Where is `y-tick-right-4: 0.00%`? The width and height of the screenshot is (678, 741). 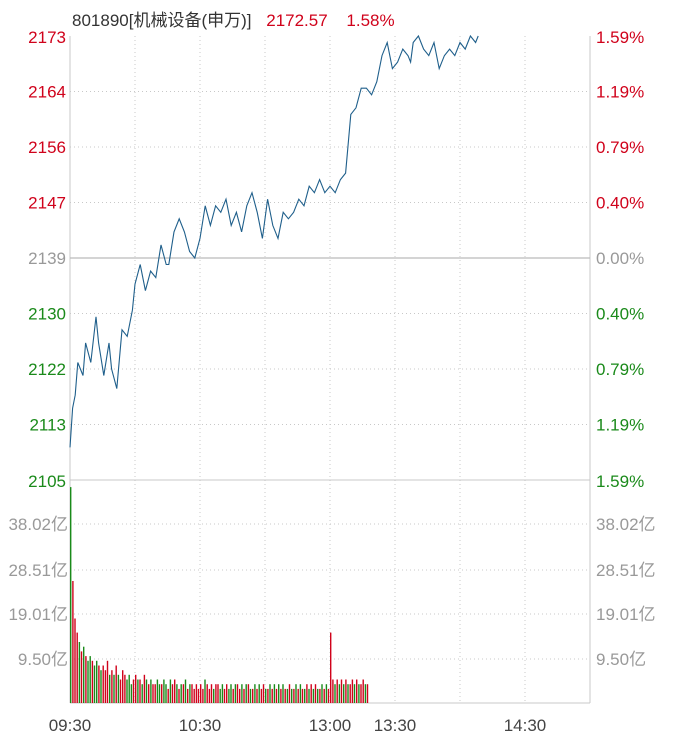 y-tick-right-4: 0.00% is located at coordinates (620, 258).